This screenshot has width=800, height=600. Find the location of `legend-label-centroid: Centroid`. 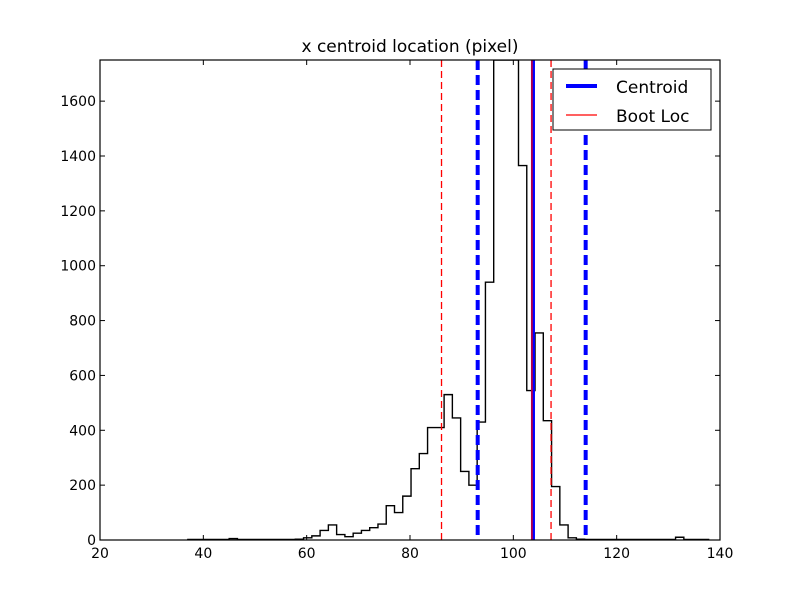

legend-label-centroid: Centroid is located at coordinates (652, 88).